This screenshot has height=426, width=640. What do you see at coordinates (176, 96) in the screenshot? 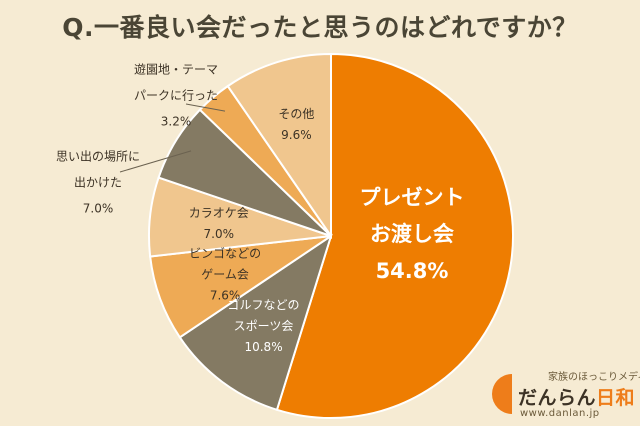
I see `slice-category-label: パークに行った` at bounding box center [176, 96].